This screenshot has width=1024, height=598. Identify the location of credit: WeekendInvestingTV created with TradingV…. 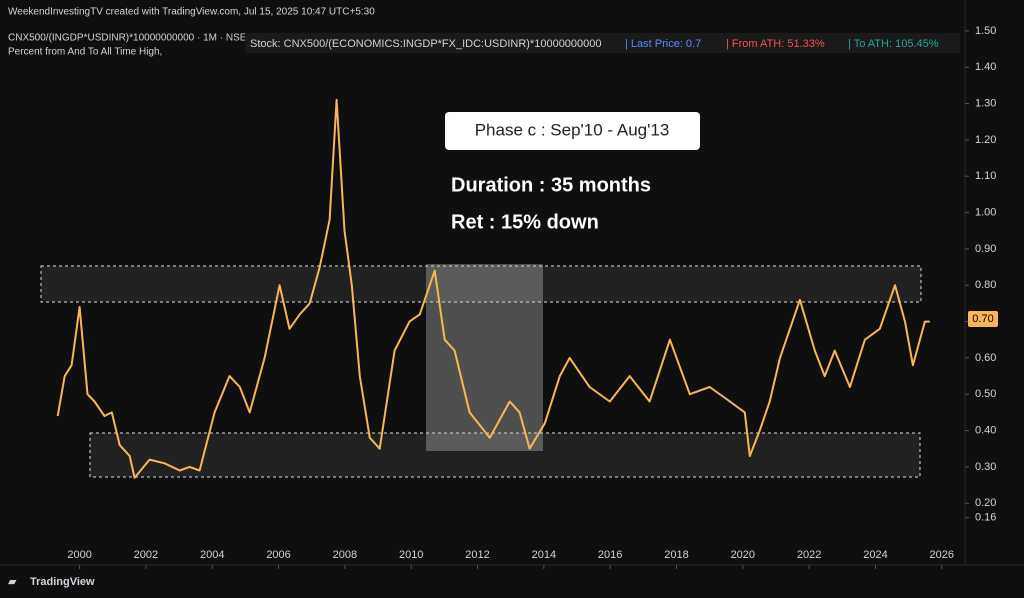
(191, 12).